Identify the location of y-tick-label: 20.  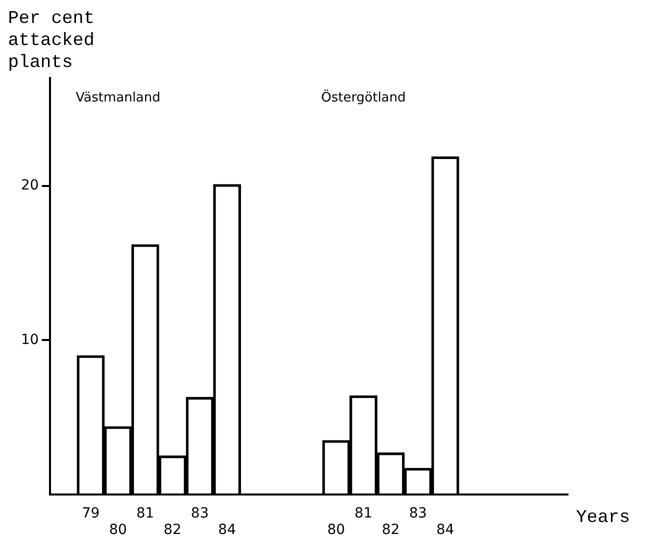
(29, 186).